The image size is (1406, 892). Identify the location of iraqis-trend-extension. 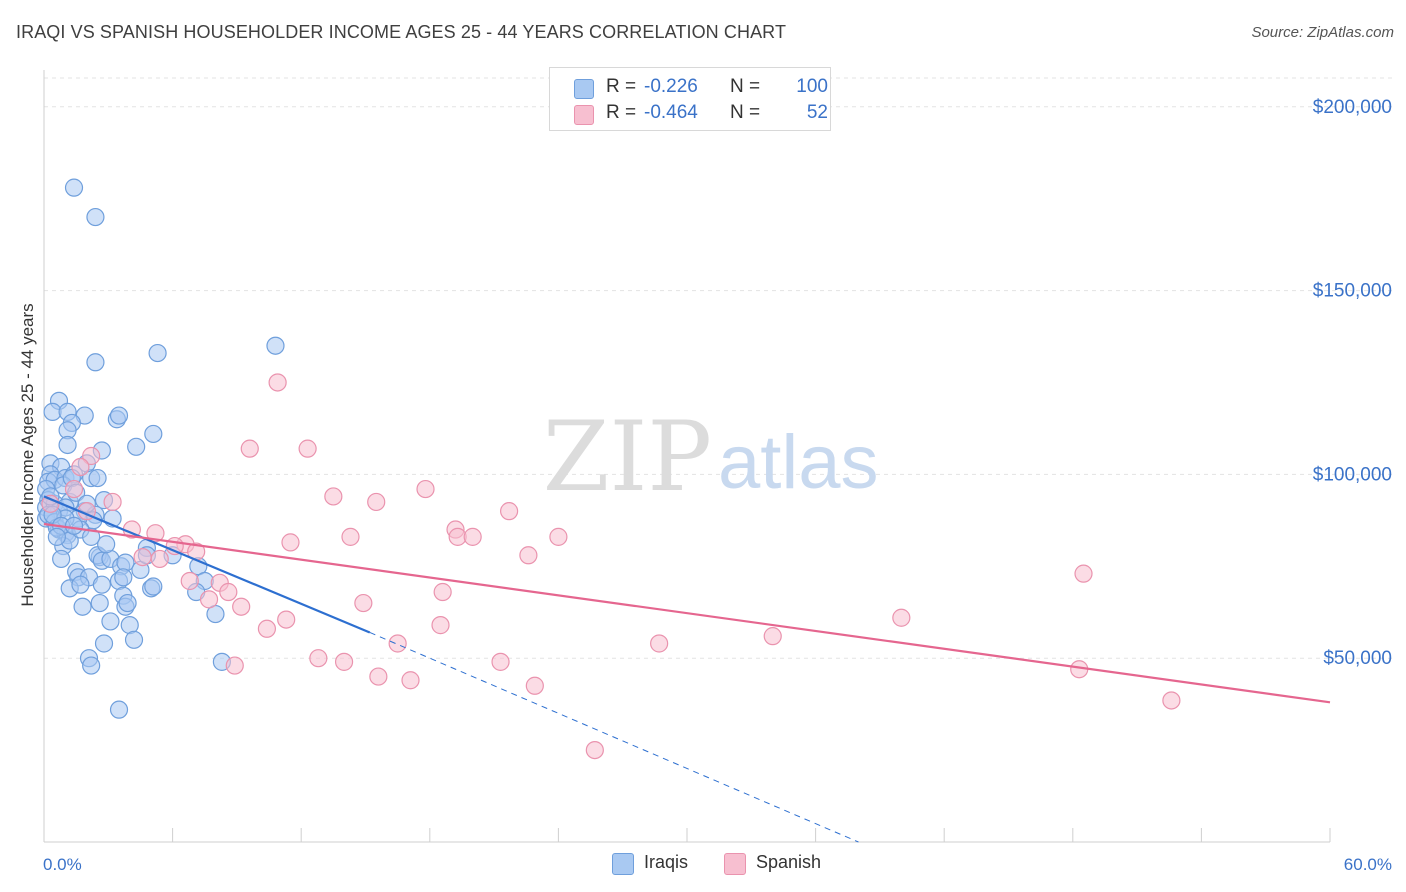
(614, 737).